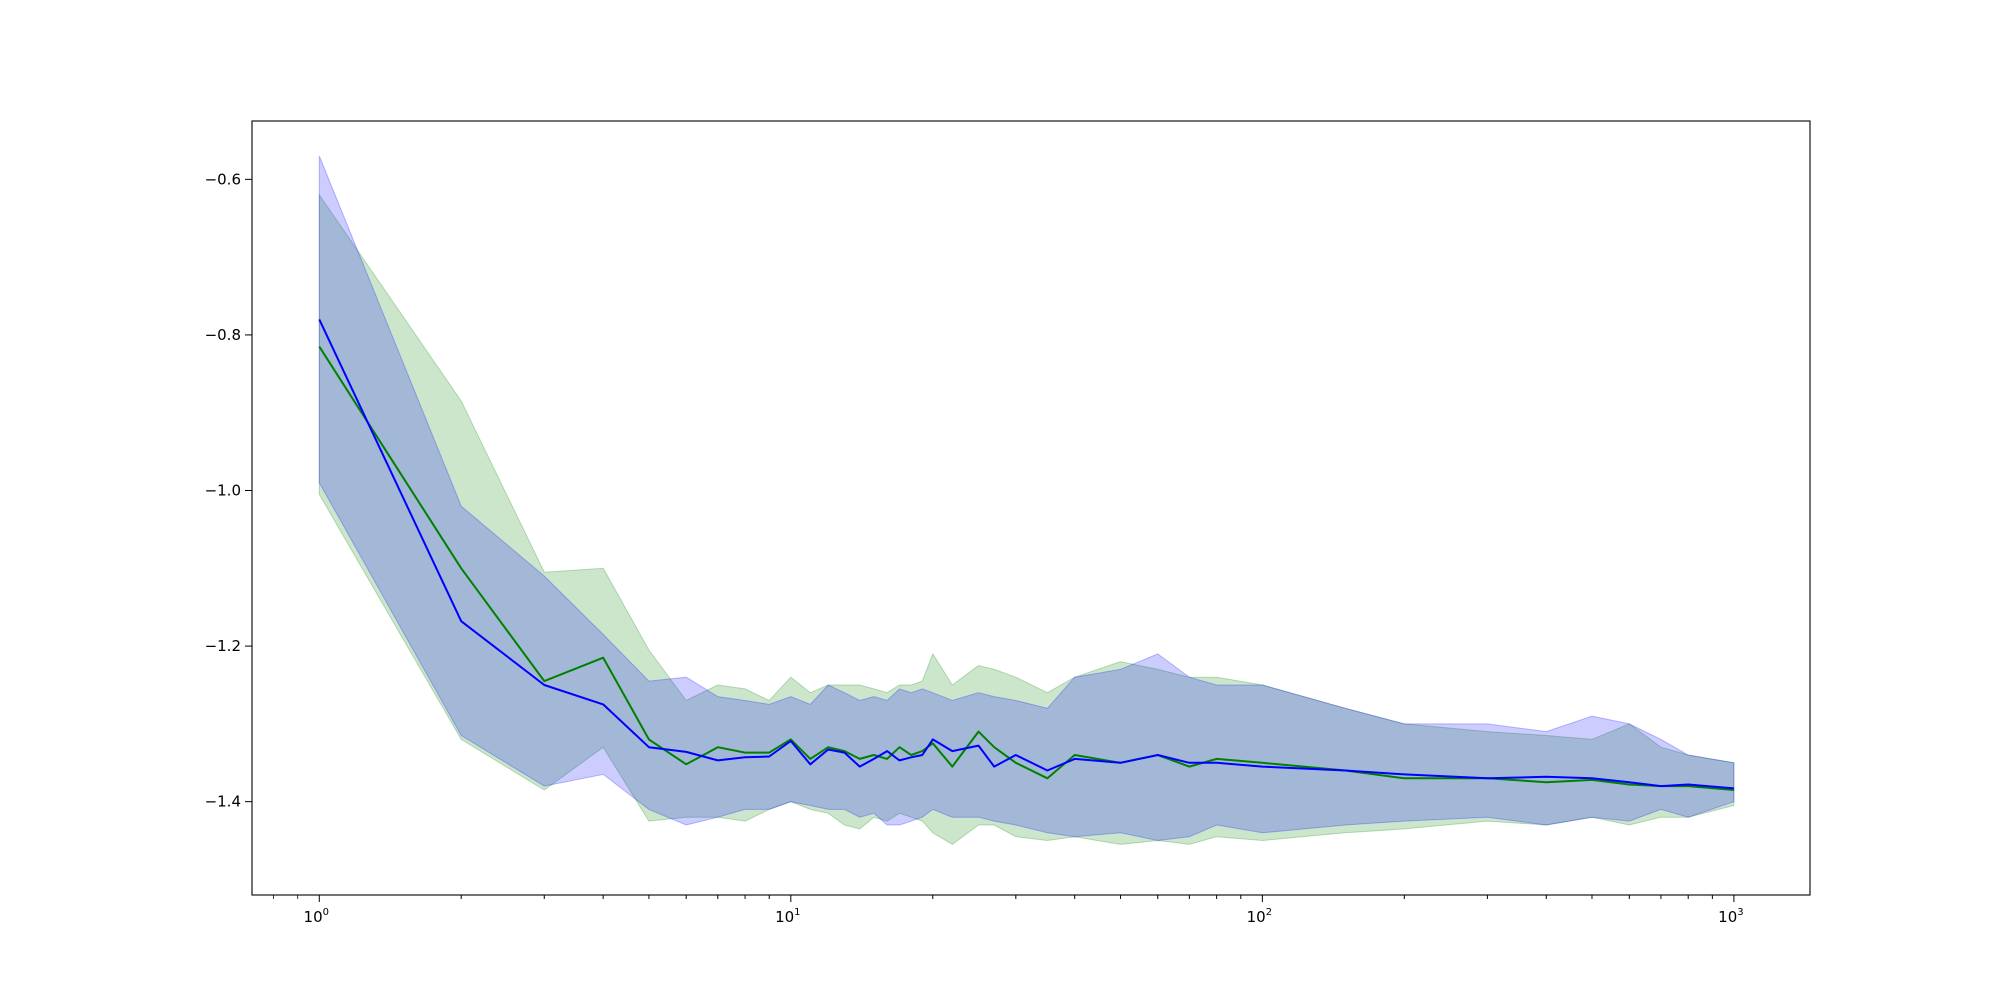 Image resolution: width=2000 pixels, height=1000 pixels. I want to click on x-tick-label-exponent: 0, so click(326, 912).